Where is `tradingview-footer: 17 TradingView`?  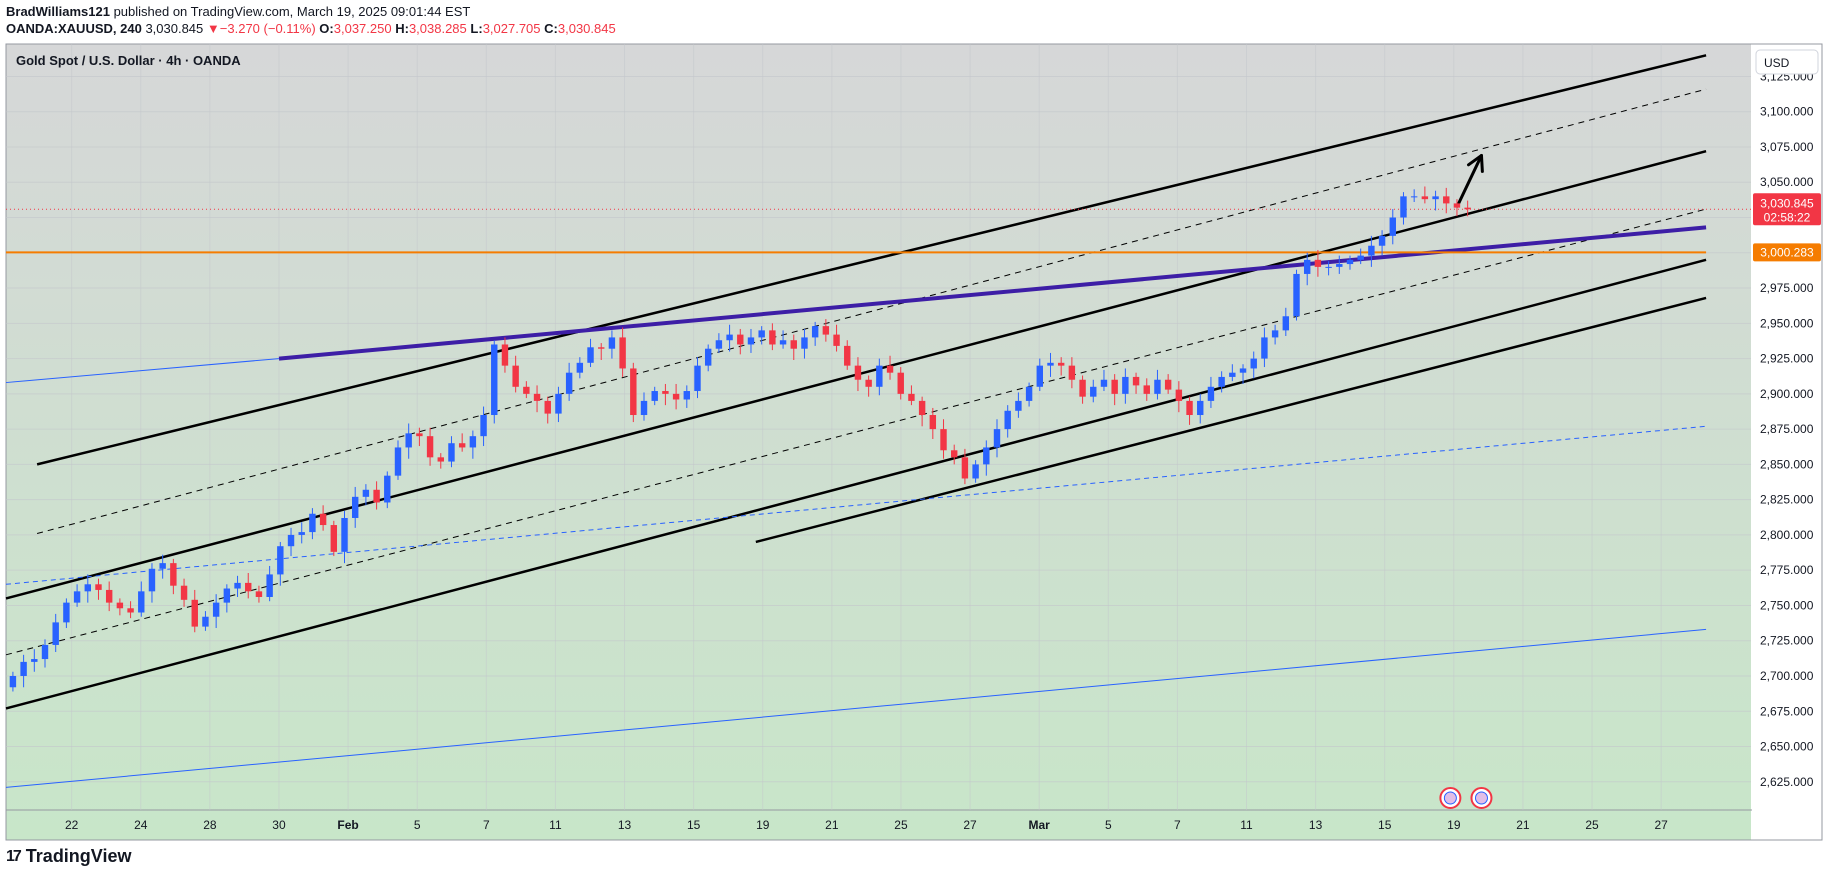 tradingview-footer: 17 TradingView is located at coordinates (69, 856).